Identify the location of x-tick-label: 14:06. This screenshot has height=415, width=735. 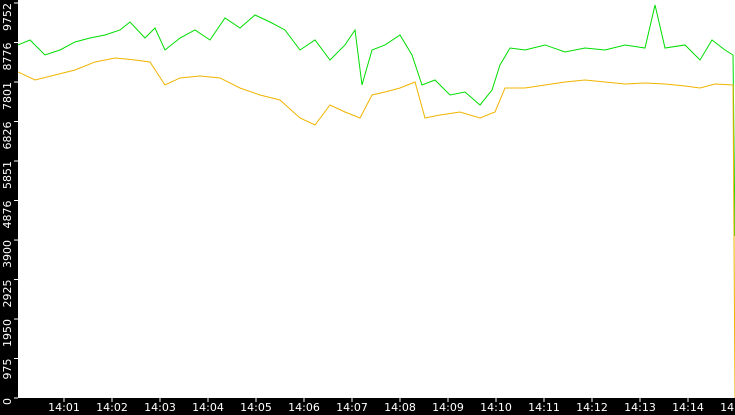
(304, 407).